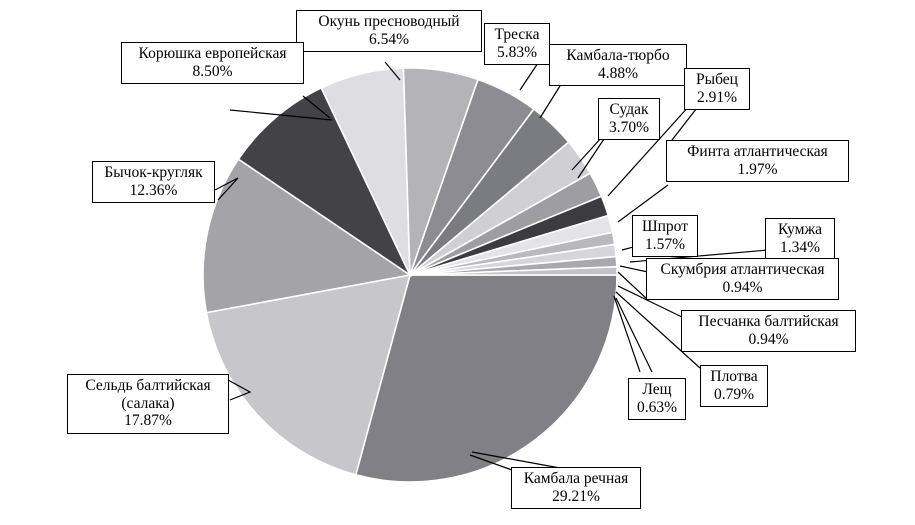  I want to click on callout-value: 8.50%, so click(212, 71).